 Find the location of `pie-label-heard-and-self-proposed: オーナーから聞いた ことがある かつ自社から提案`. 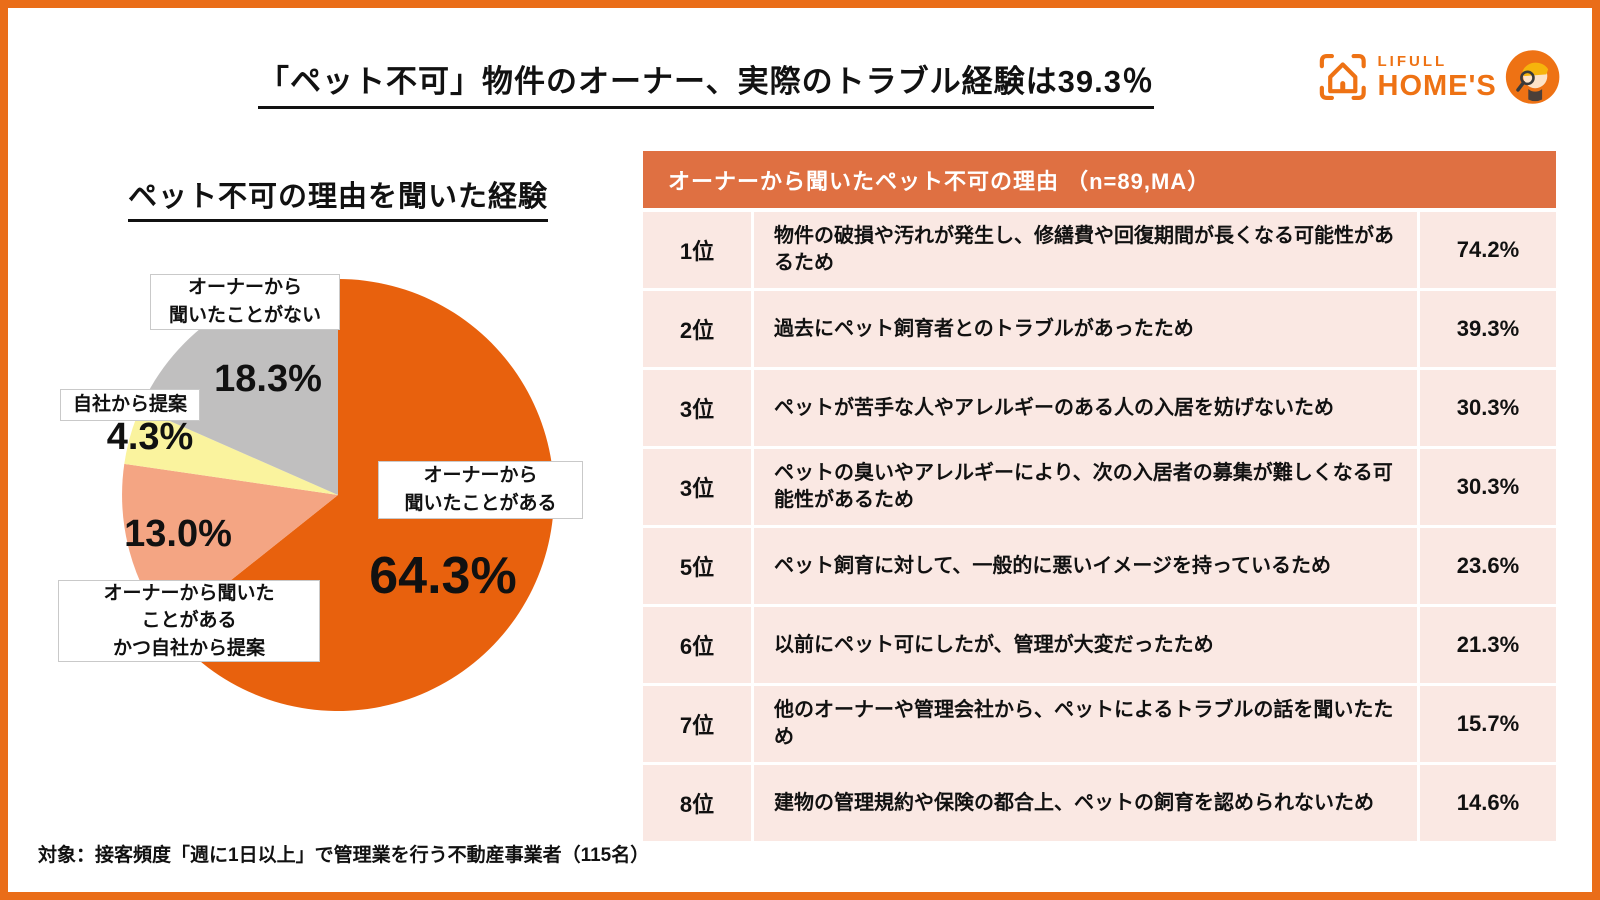

pie-label-heard-and-self-proposed: オーナーから聞いた ことがある かつ自社から提案 is located at coordinates (189, 621).